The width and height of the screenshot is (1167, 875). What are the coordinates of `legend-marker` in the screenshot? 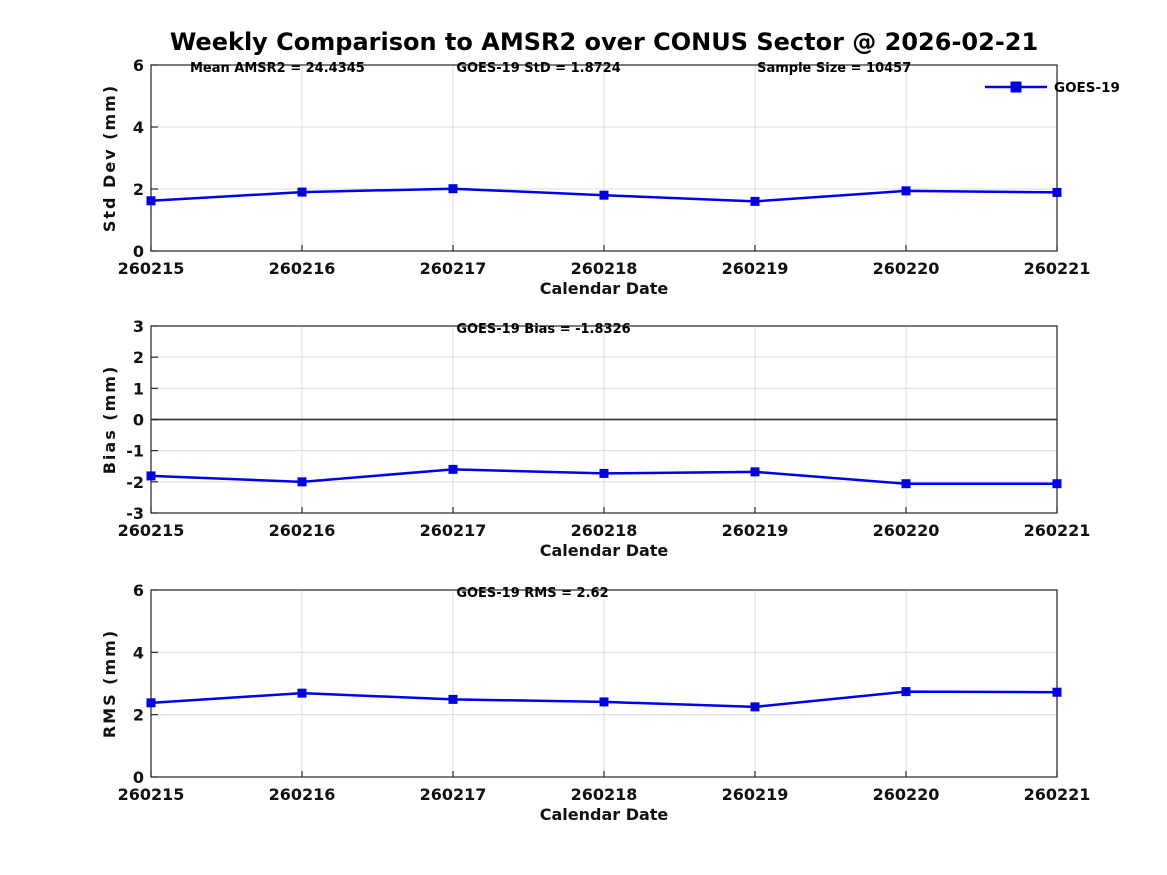 It's located at (1016, 87).